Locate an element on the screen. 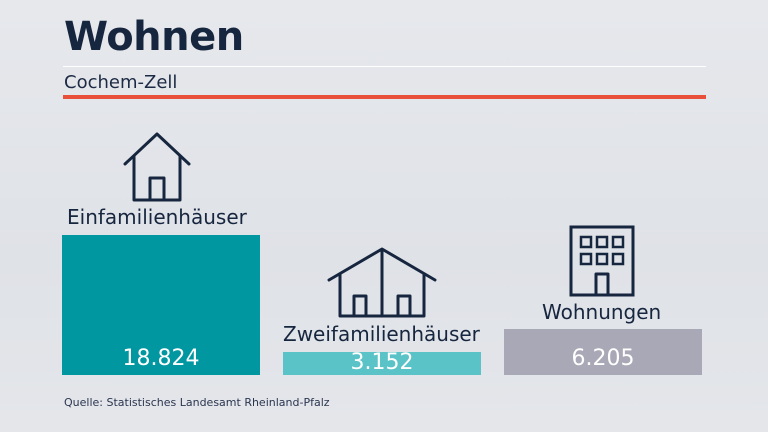 The height and width of the screenshot is (432, 768). bar-zweifamilienhaeuser is located at coordinates (382, 363).